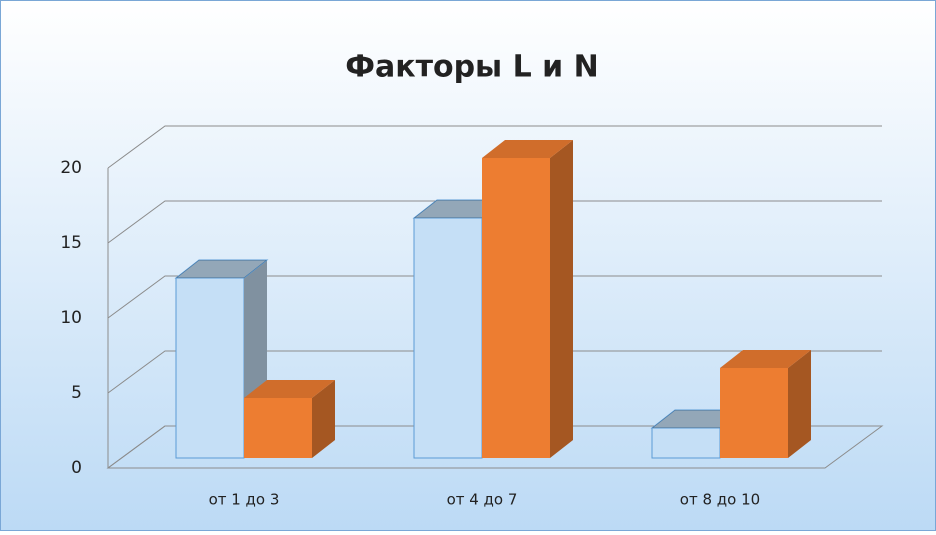  What do you see at coordinates (71, 243) in the screenshot?
I see `y-tick-label: 15` at bounding box center [71, 243].